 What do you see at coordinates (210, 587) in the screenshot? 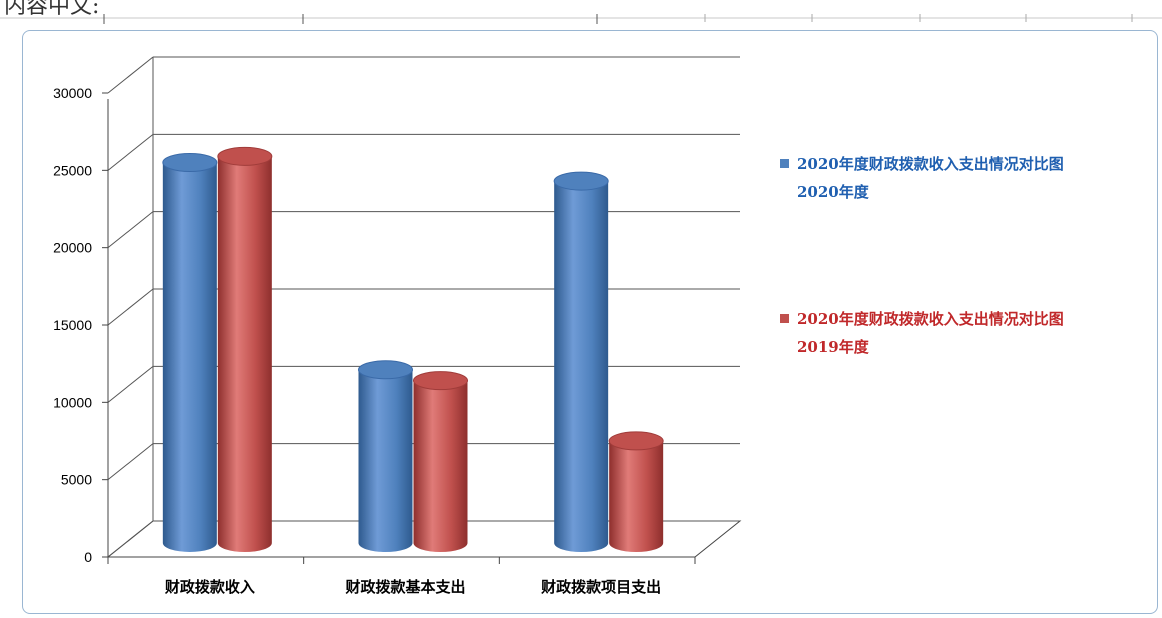
I see `x-category-label: 财政拨款收入` at bounding box center [210, 587].